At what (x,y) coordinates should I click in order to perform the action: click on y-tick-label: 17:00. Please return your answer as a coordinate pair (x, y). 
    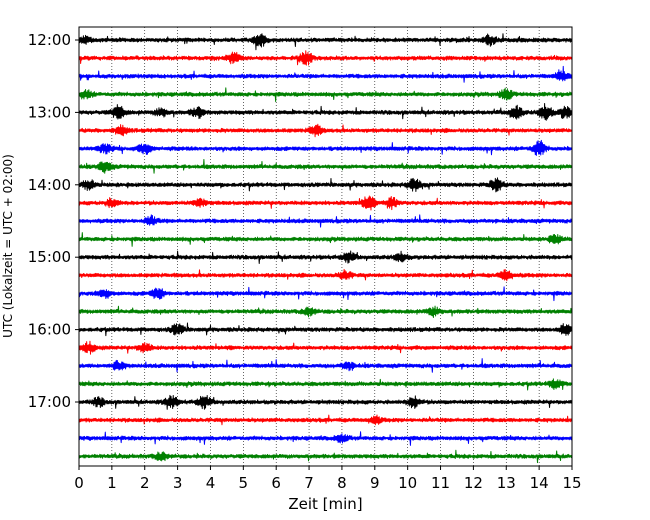
    Looking at the image, I should click on (49, 402).